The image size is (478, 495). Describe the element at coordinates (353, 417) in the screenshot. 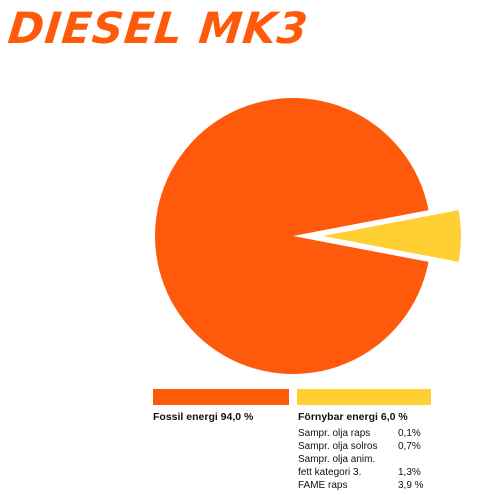

I see `legend-label-renewable: Förnybar energi 6,0 %` at that location.